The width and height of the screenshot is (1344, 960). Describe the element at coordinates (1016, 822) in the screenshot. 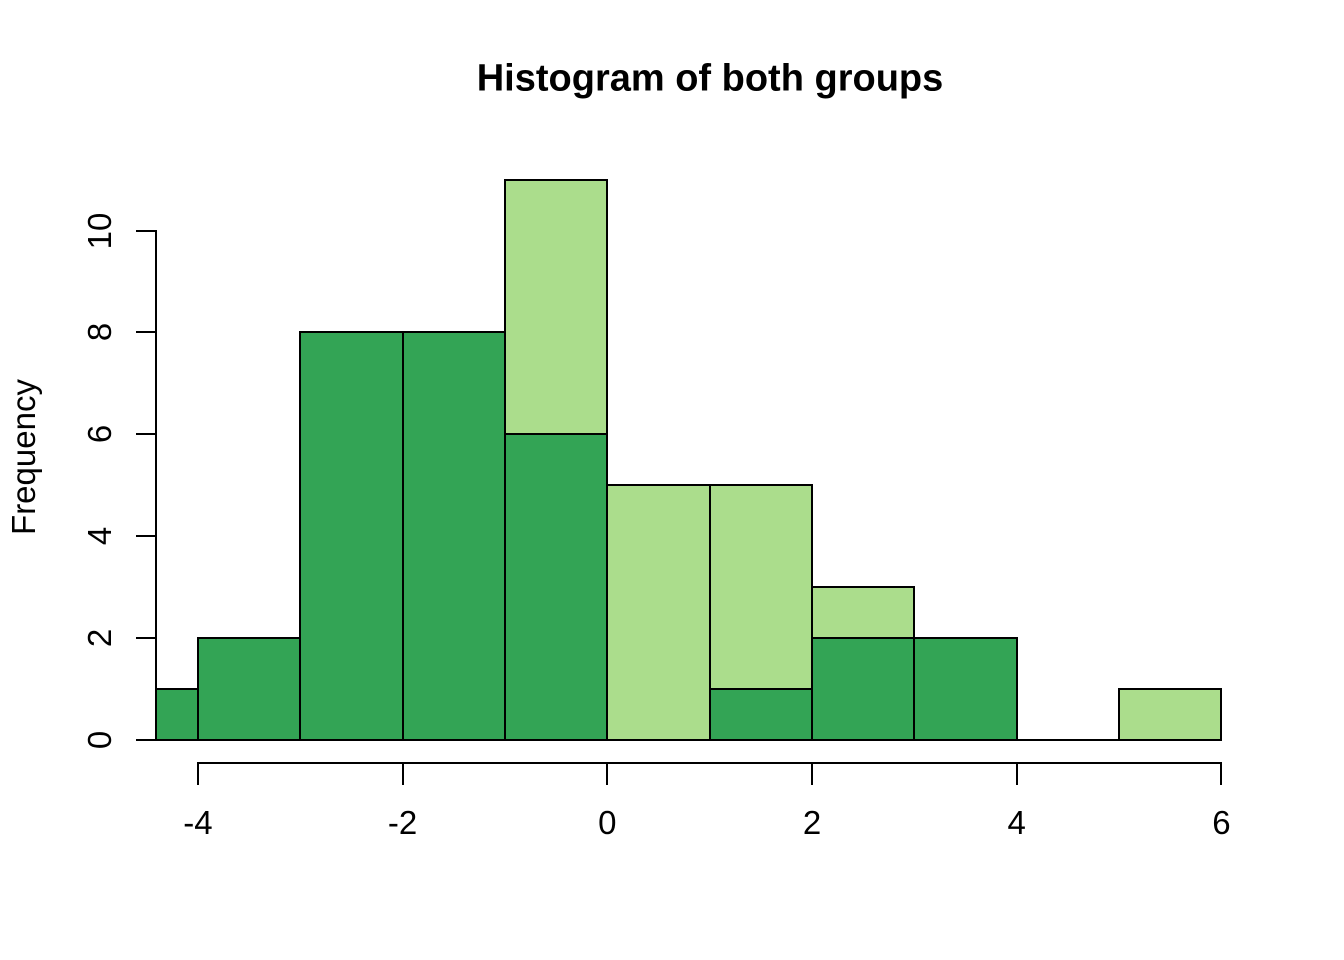

I see `x-tick-label-4: 4` at that location.